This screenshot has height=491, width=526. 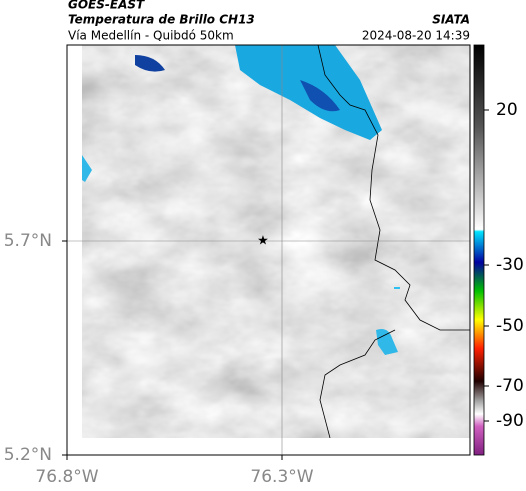 I want to click on timestamp: 2024-08-20 14:39, so click(x=416, y=36).